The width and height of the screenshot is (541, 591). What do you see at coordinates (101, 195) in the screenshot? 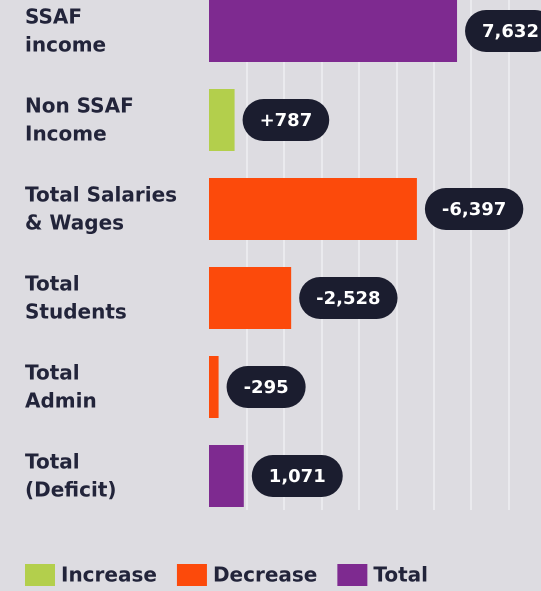
I see `category-label: Total Salaries` at bounding box center [101, 195].